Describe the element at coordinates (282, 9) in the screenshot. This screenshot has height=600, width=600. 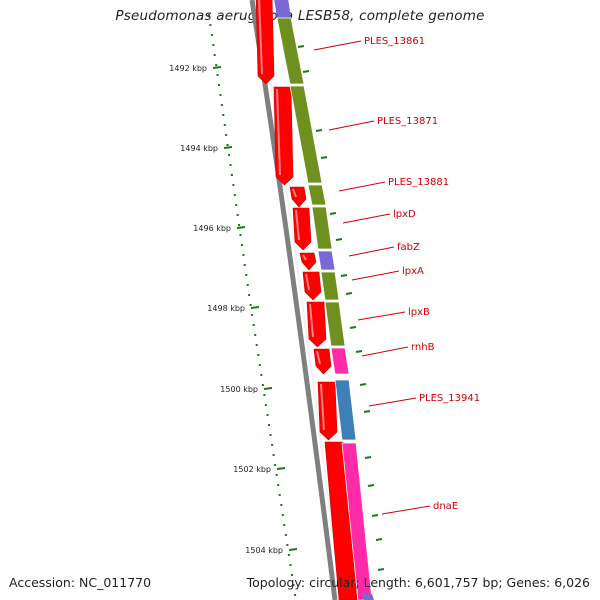
I see `cds-top-stripe` at that location.